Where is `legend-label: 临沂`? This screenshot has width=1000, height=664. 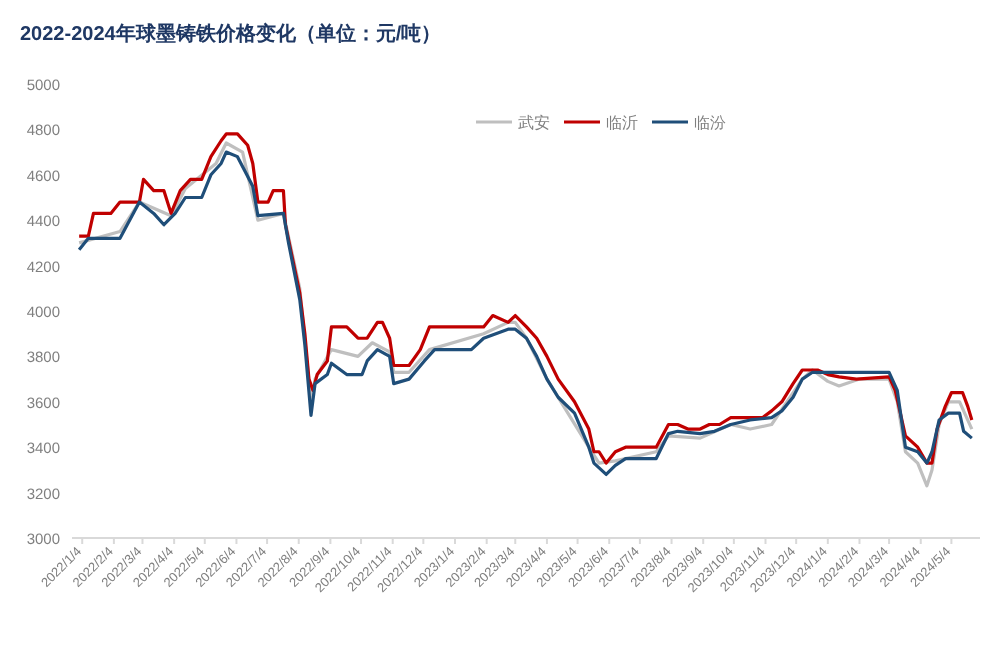
legend-label: 临沂 is located at coordinates (622, 123).